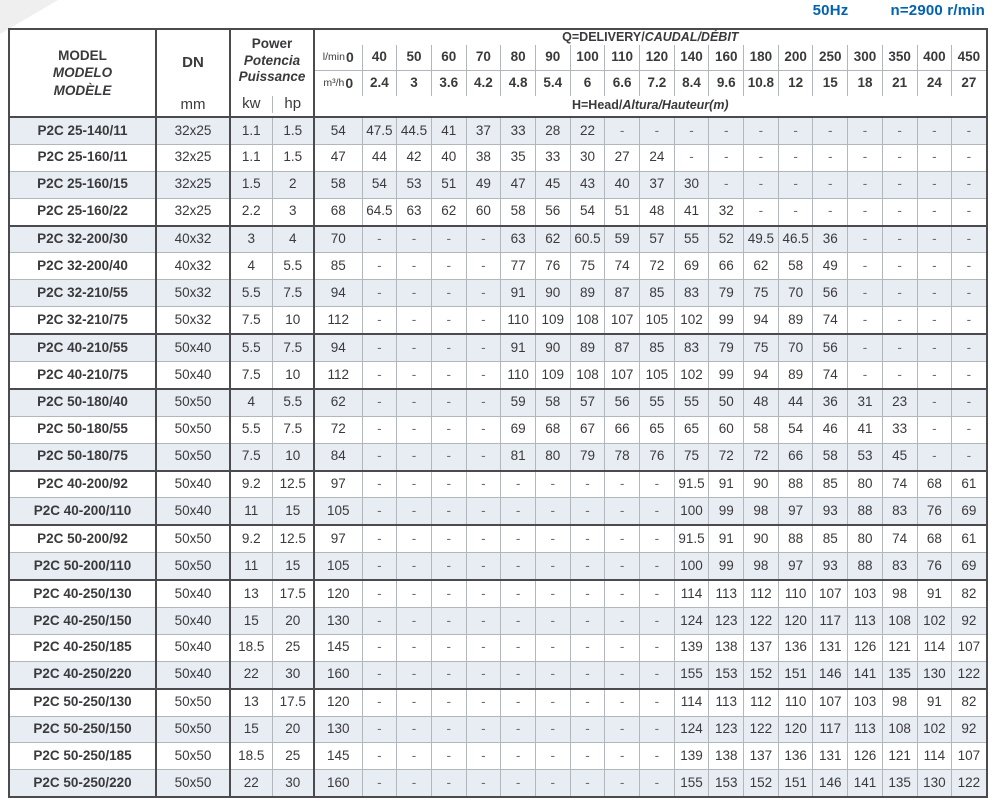  What do you see at coordinates (518, 402) in the screenshot?
I see `head-value-cell: 59` at bounding box center [518, 402].